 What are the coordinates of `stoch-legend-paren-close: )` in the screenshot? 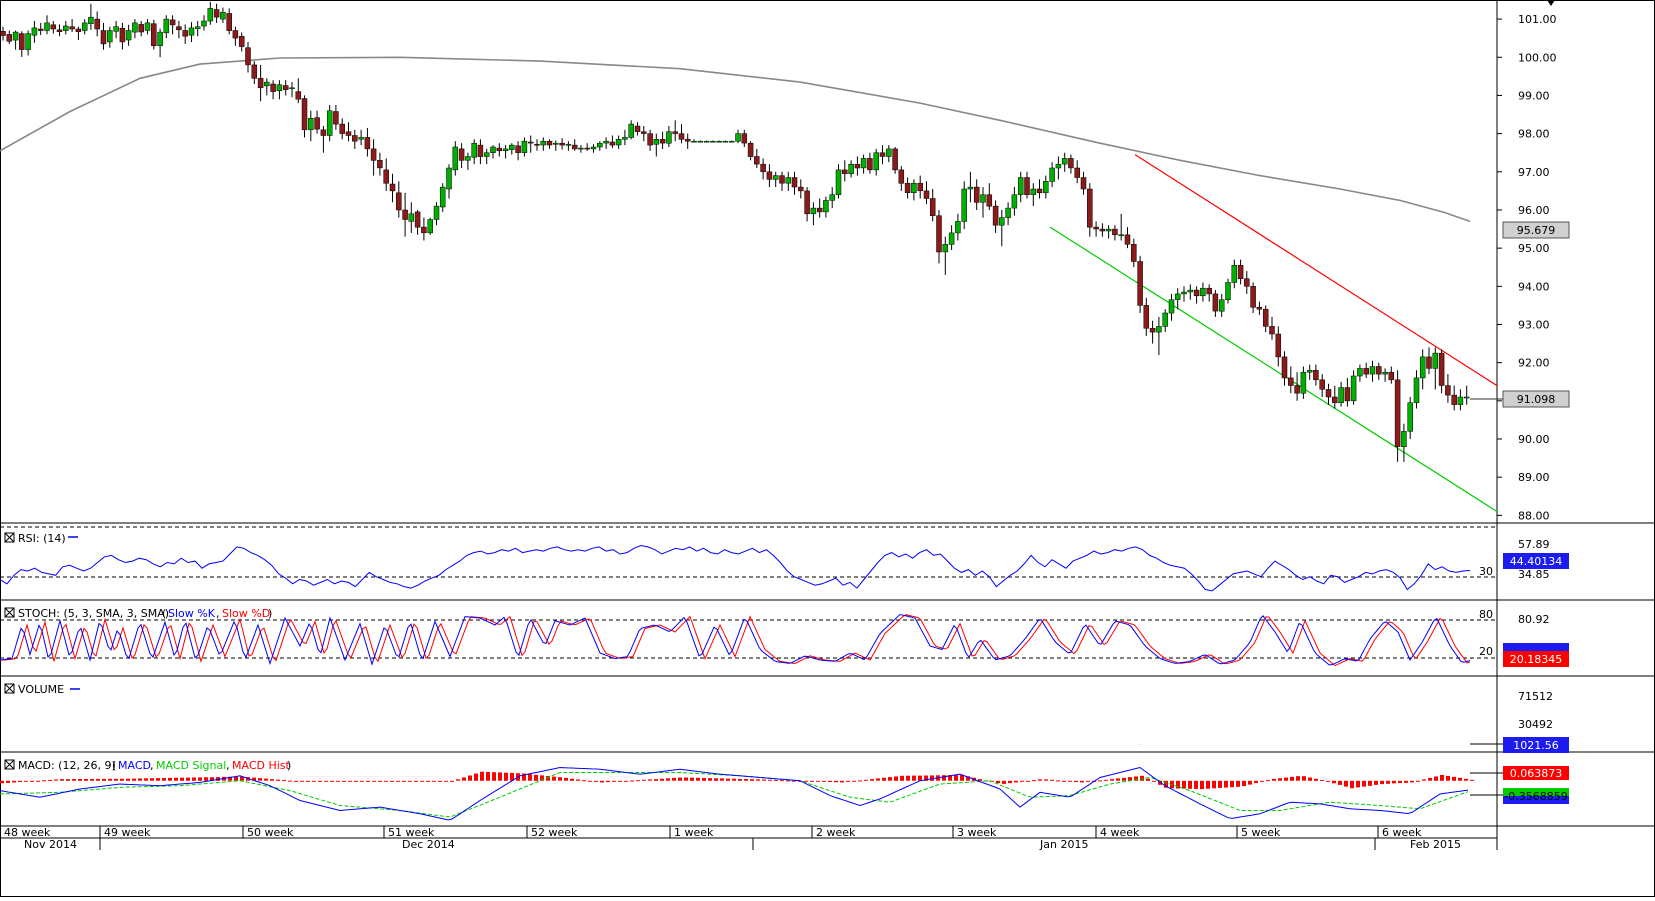 It's located at (270, 613).